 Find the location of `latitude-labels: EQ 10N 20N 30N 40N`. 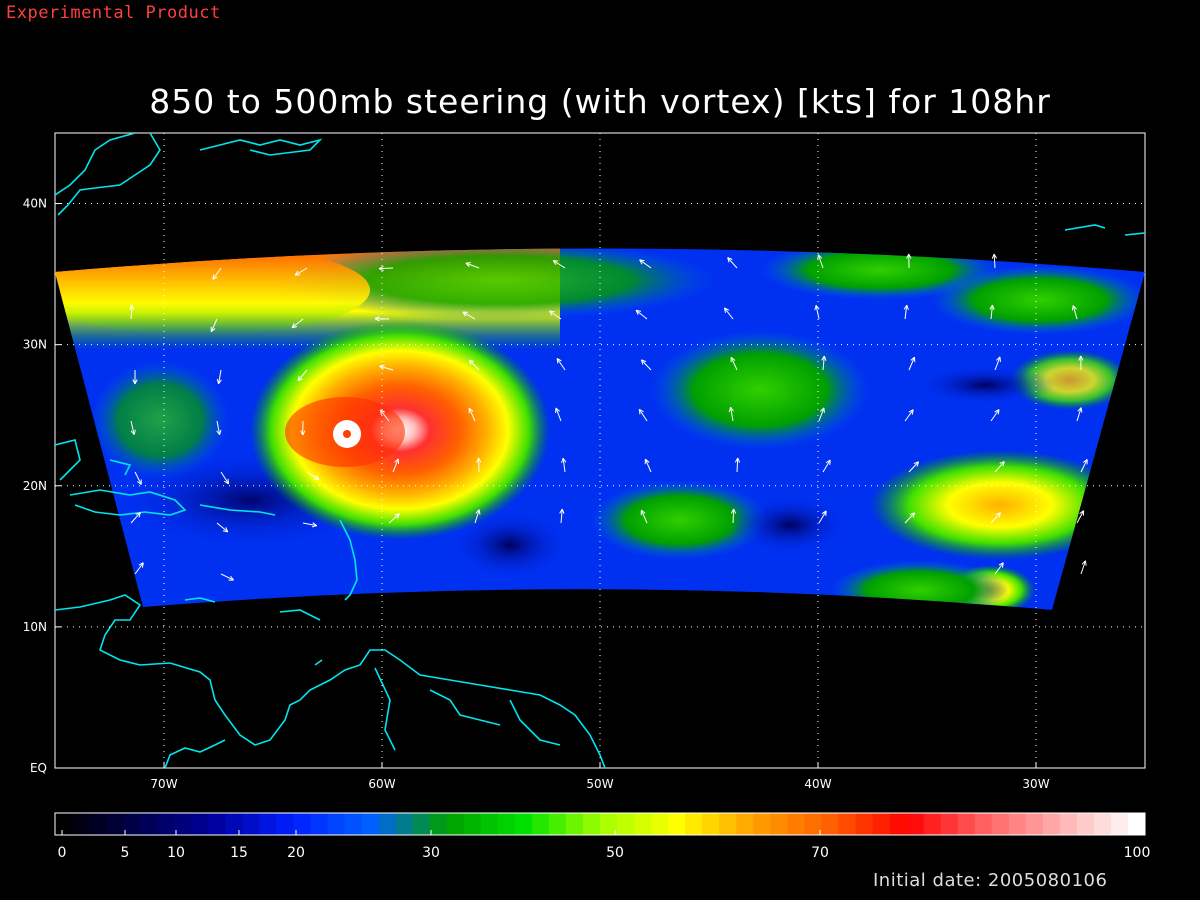

latitude-labels: EQ 10N 20N 30N 40N is located at coordinates (42, 486).